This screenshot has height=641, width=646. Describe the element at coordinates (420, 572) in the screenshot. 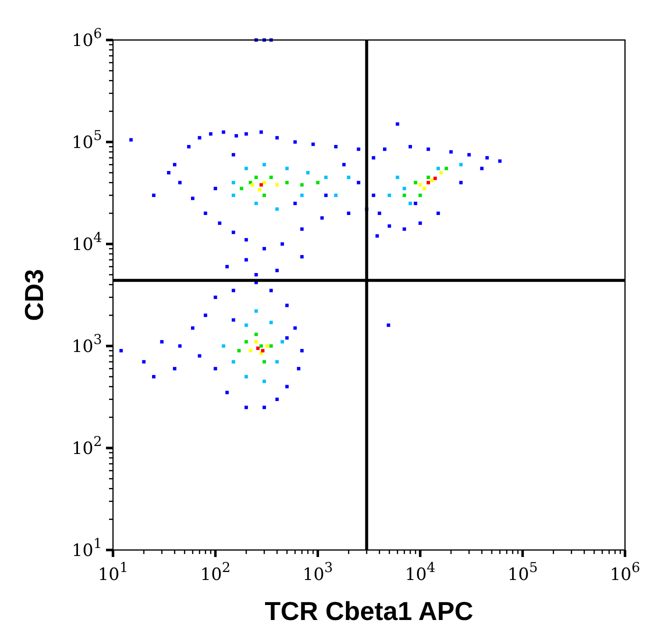

I see `x-tick-label: 10$^{4}$` at that location.